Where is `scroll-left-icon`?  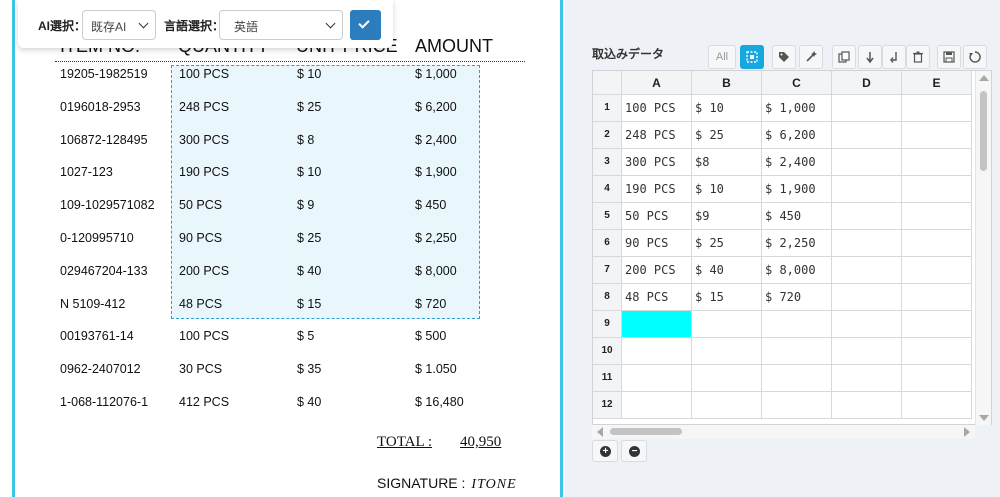 scroll-left-icon is located at coordinates (600, 432).